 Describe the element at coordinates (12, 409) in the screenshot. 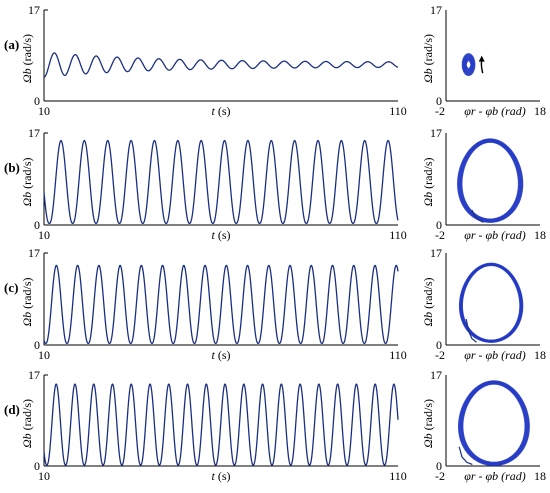

I see `panel-label: (d)` at that location.